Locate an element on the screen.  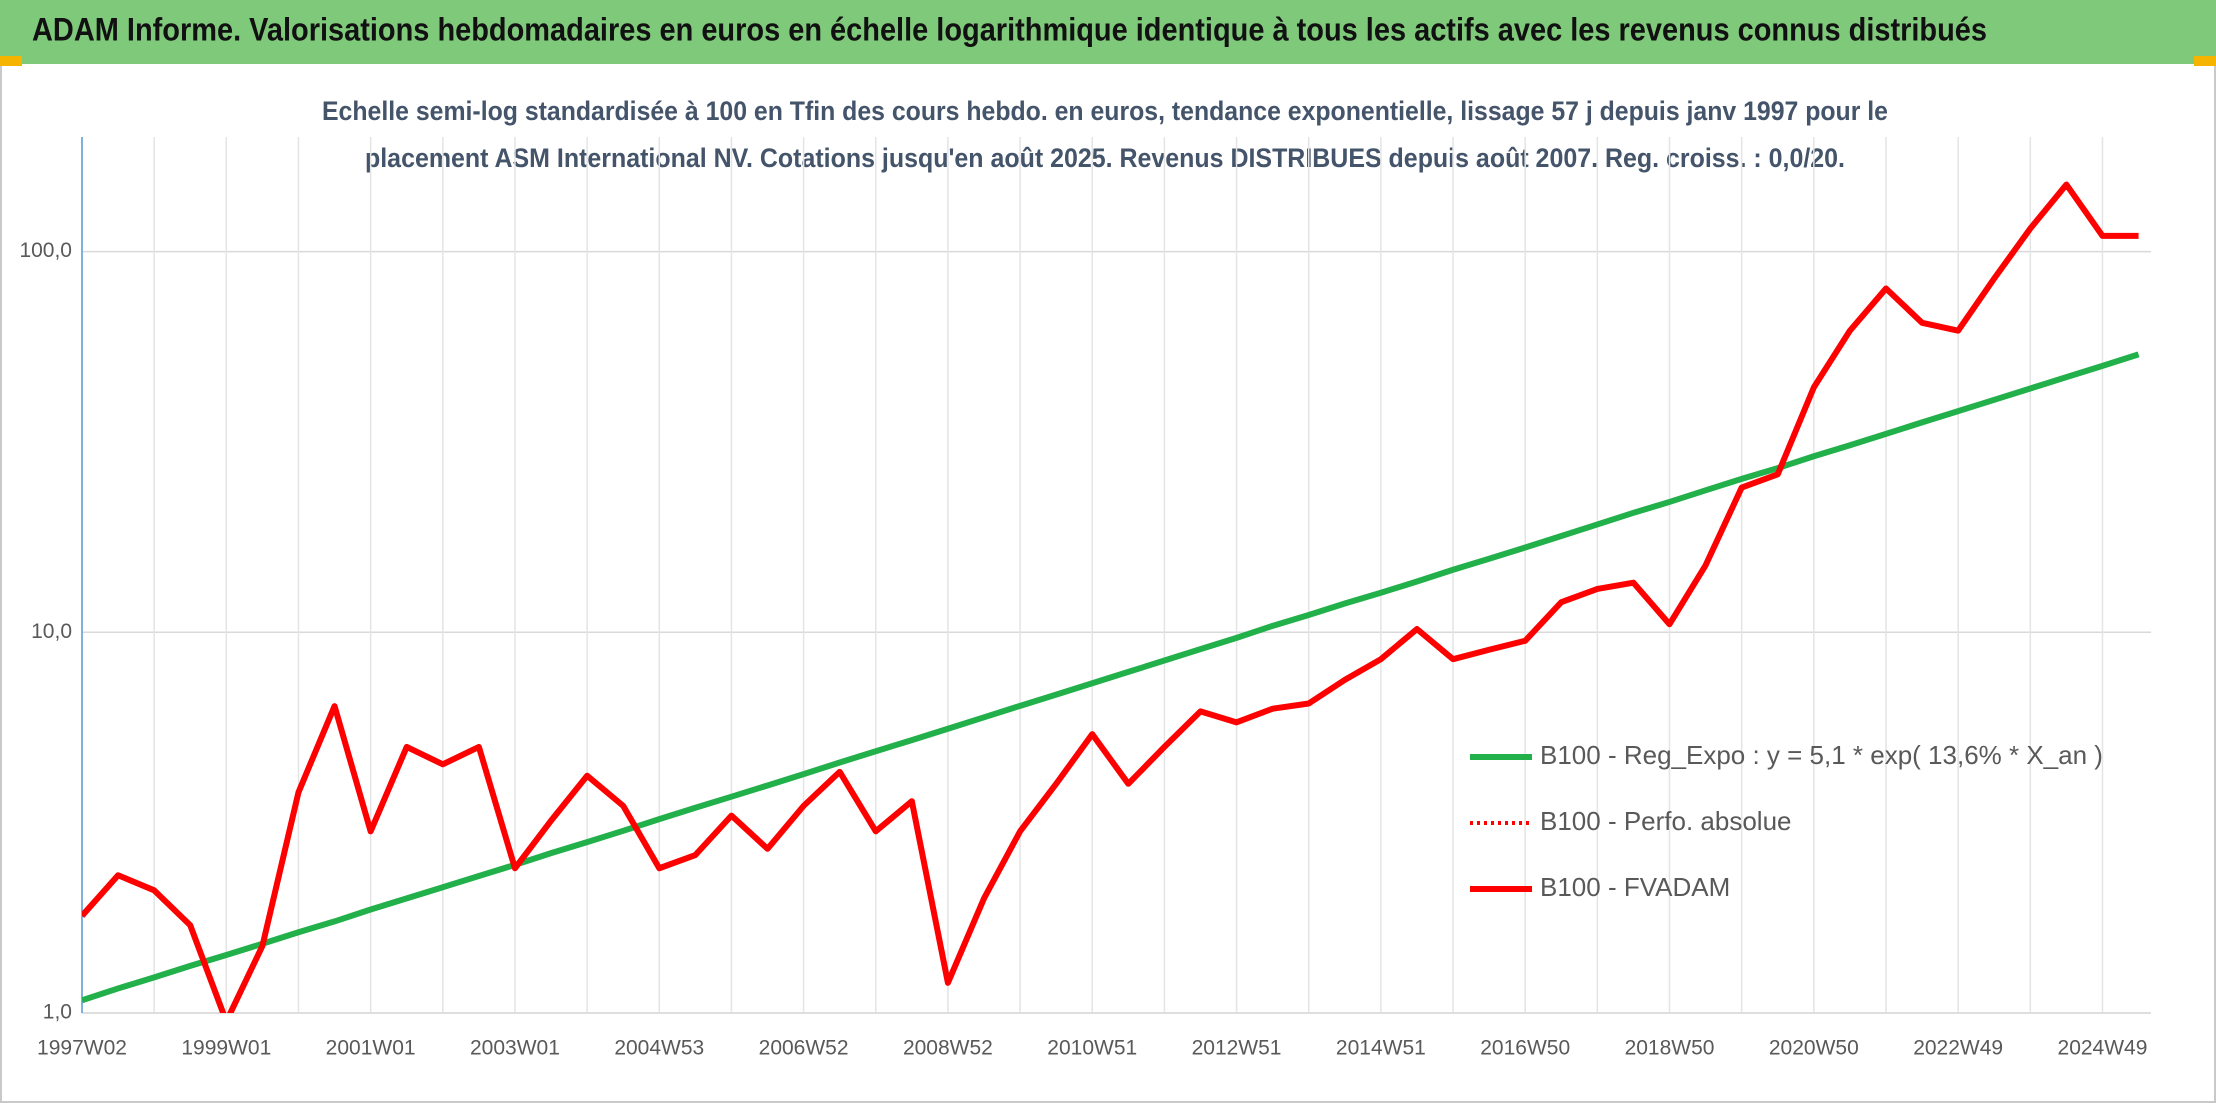
legend-label: B100 - FVADAM is located at coordinates (1635, 887).